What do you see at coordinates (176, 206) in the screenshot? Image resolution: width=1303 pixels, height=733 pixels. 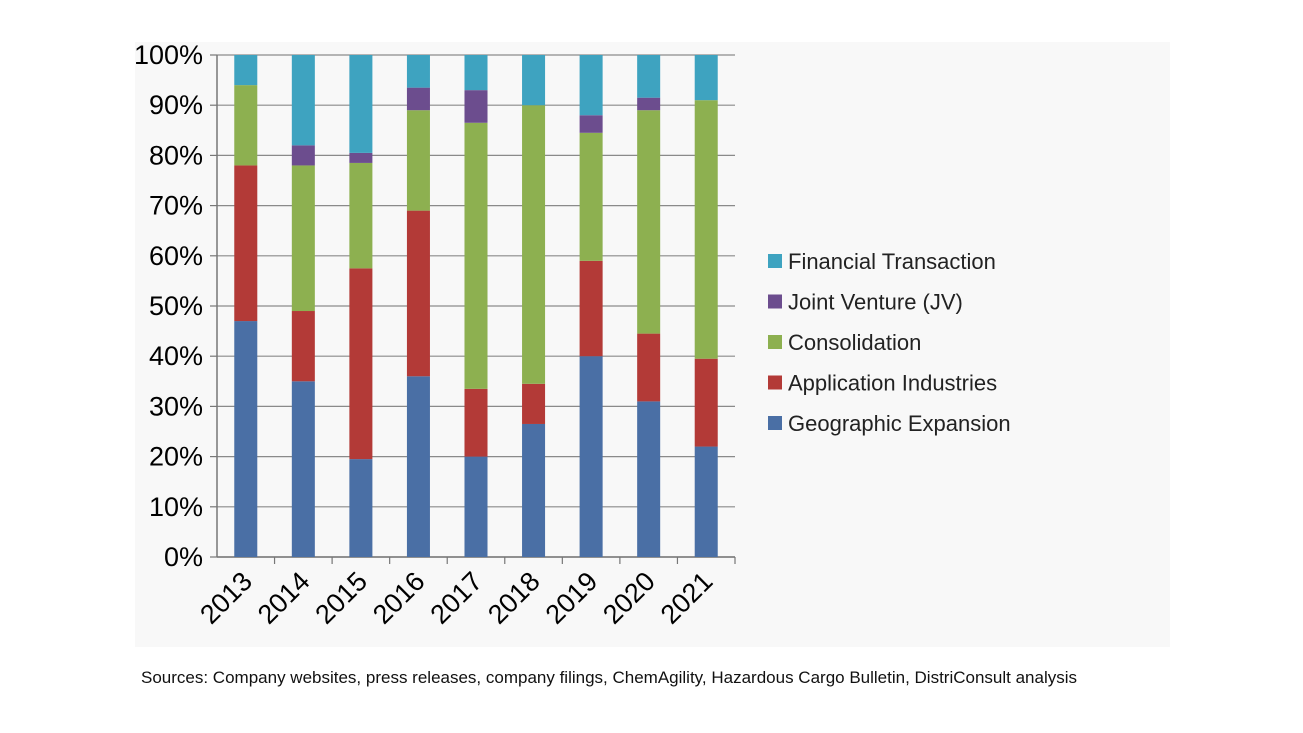 I see `y-tick-label: 70%` at bounding box center [176, 206].